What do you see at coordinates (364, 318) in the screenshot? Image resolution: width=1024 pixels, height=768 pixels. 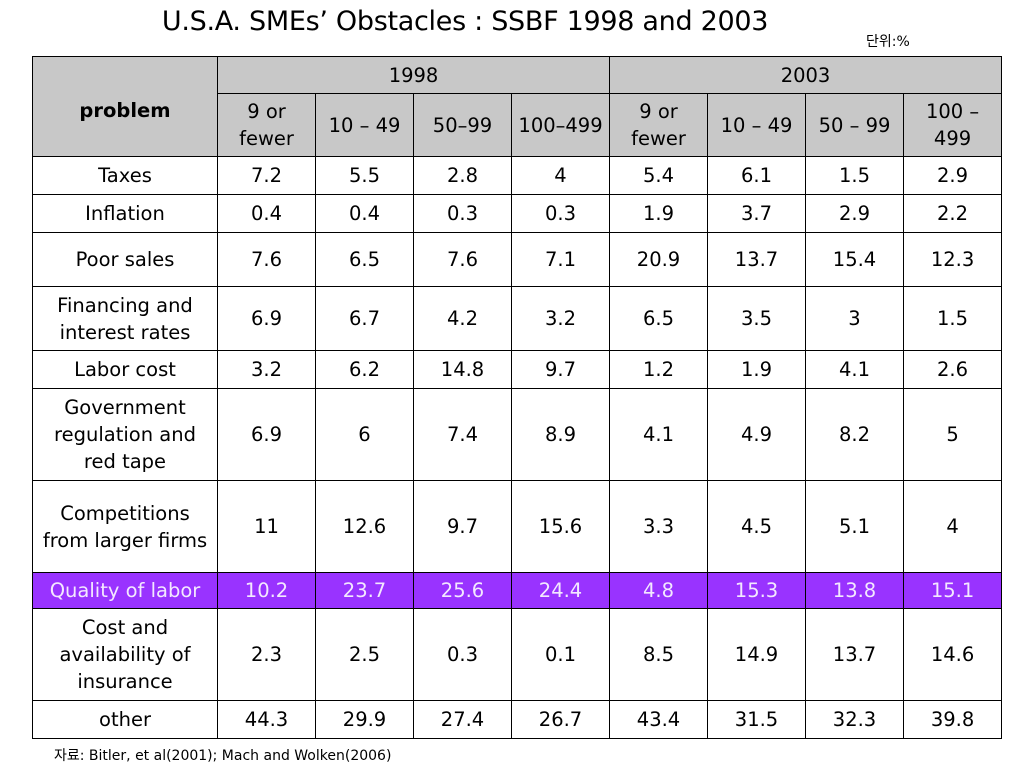 I see `value-cell: 6.7` at bounding box center [364, 318].